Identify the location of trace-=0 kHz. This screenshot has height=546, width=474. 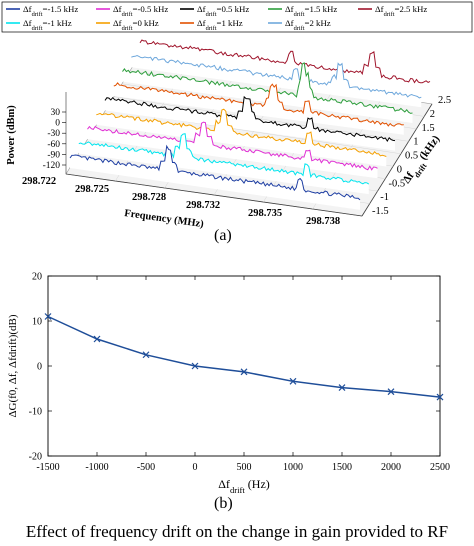
(241, 132).